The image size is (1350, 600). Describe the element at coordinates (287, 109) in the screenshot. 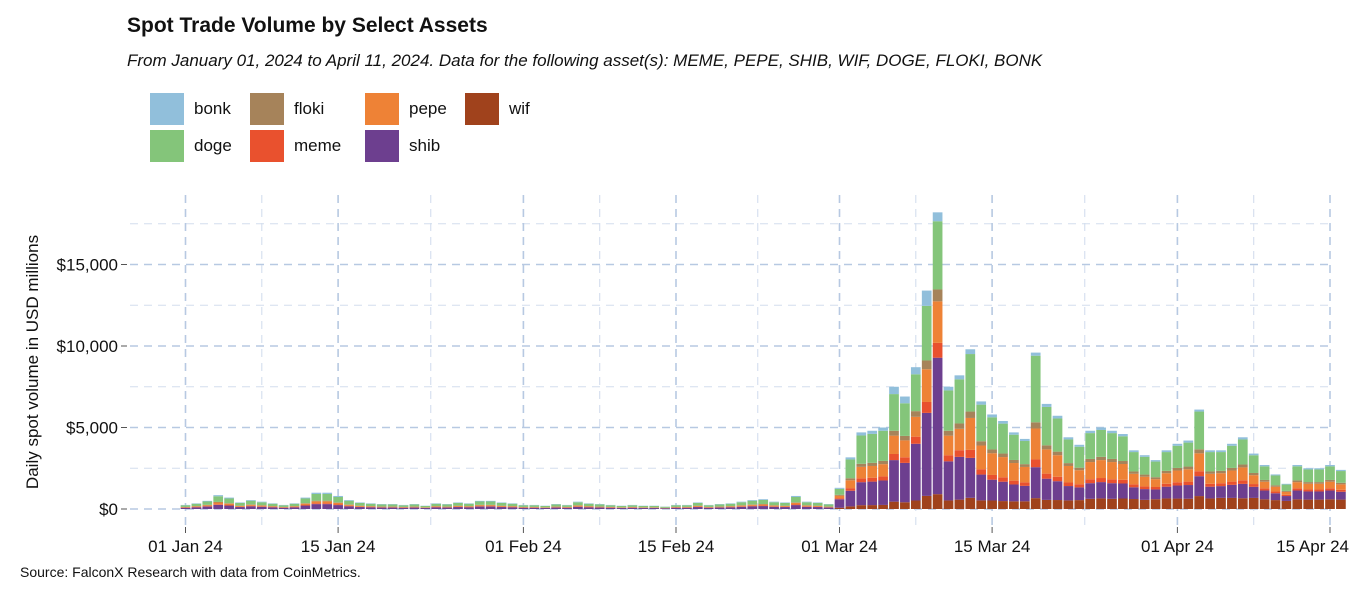

I see `legend-item-floki: floki` at that location.